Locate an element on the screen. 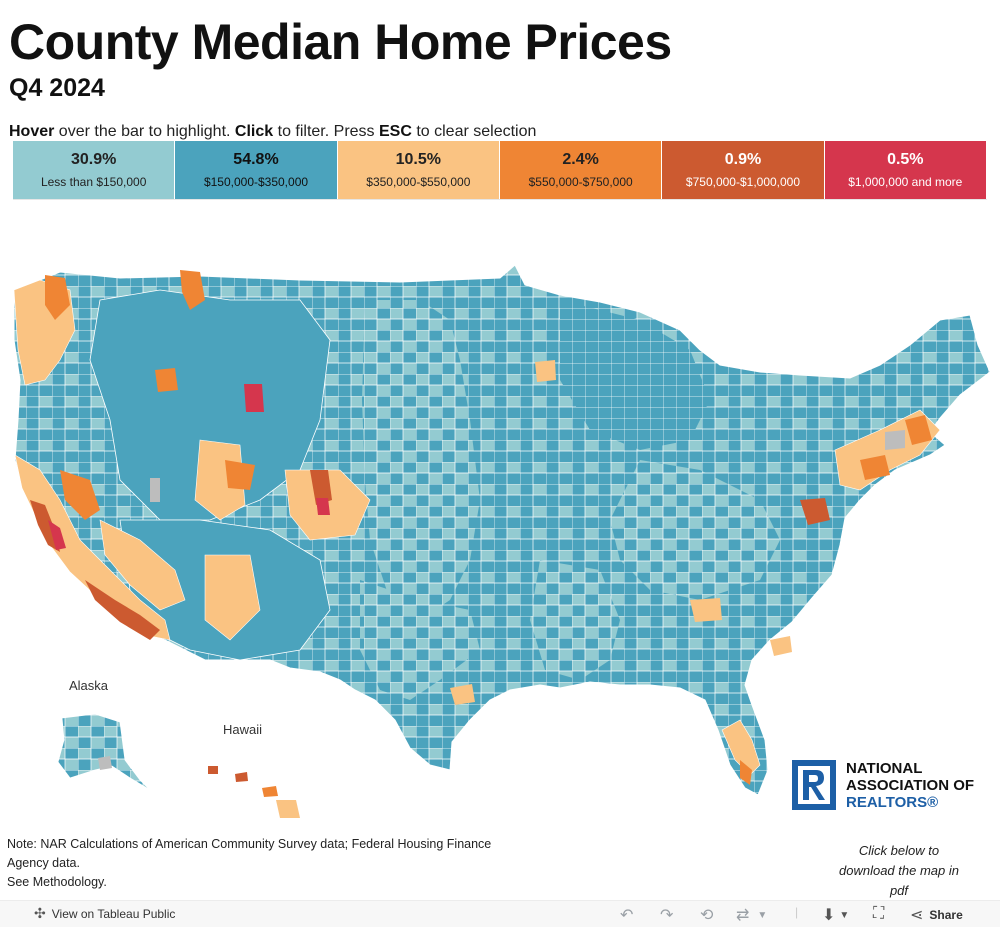  central-valley is located at coordinates (142, 565).